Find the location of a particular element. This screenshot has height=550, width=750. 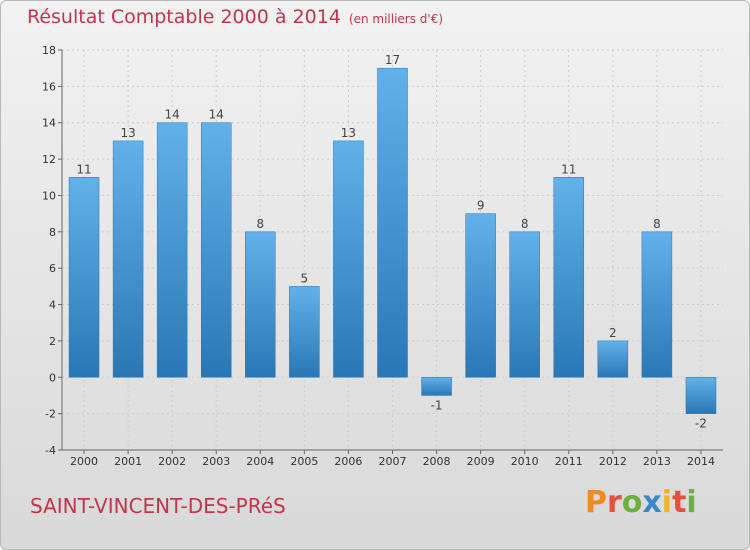

x-tick-label-2010: 2010 is located at coordinates (525, 461).